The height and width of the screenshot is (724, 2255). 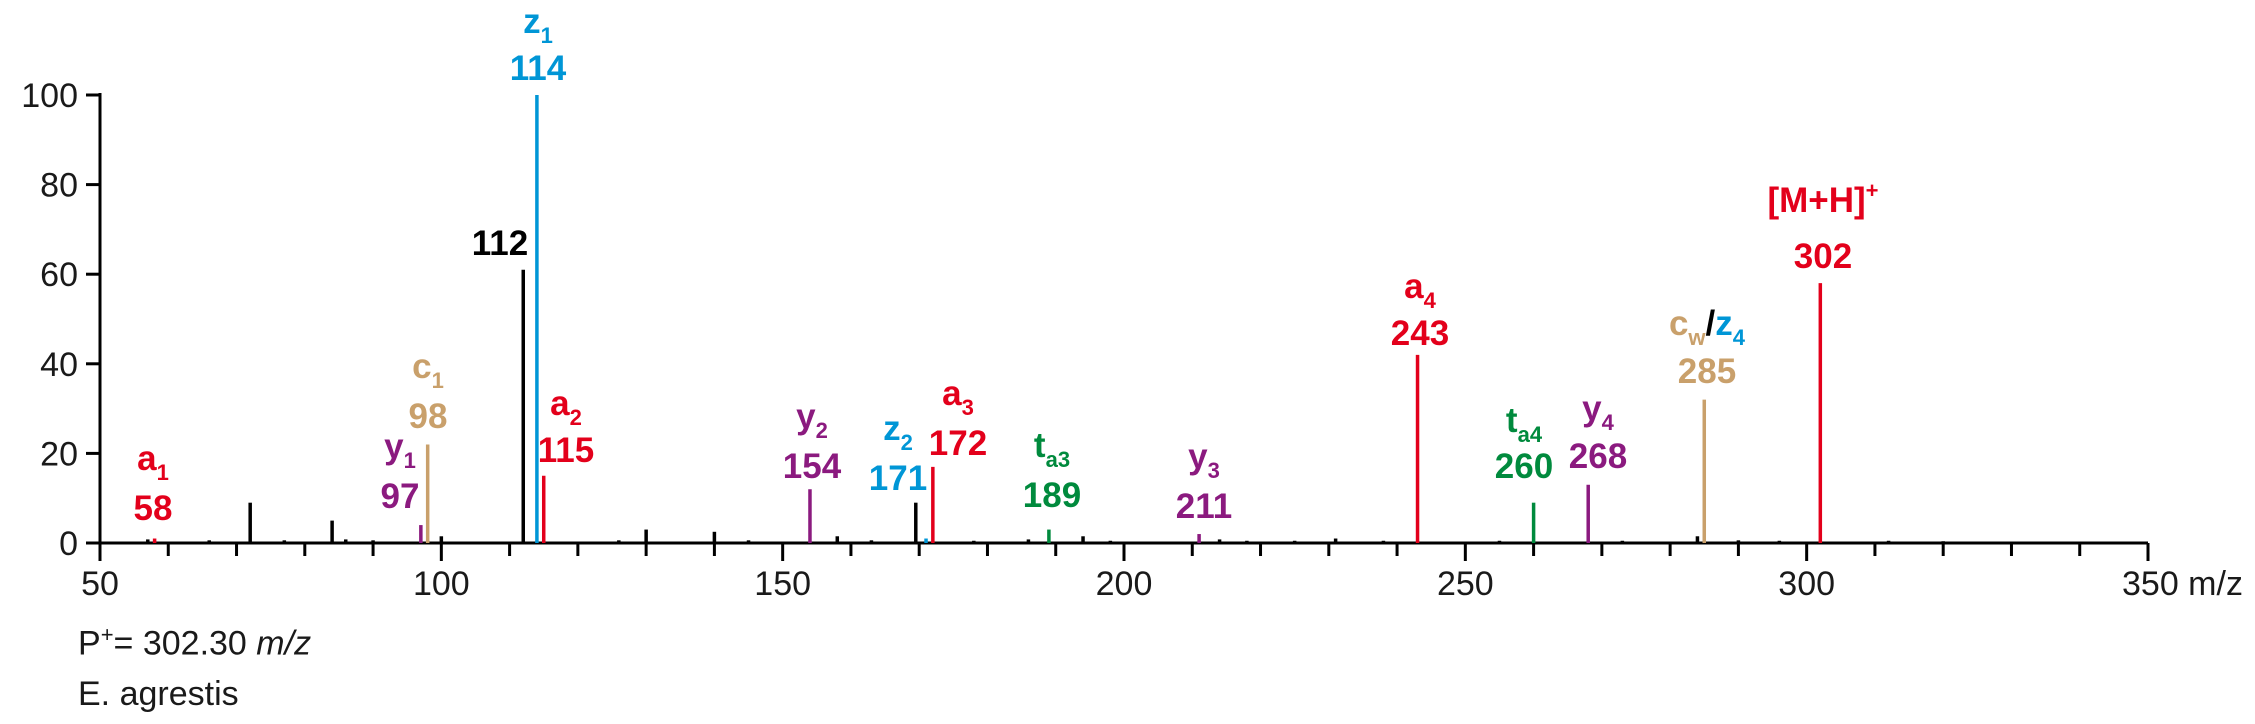 I want to click on peak-mz-value: 211, so click(x=1204, y=506).